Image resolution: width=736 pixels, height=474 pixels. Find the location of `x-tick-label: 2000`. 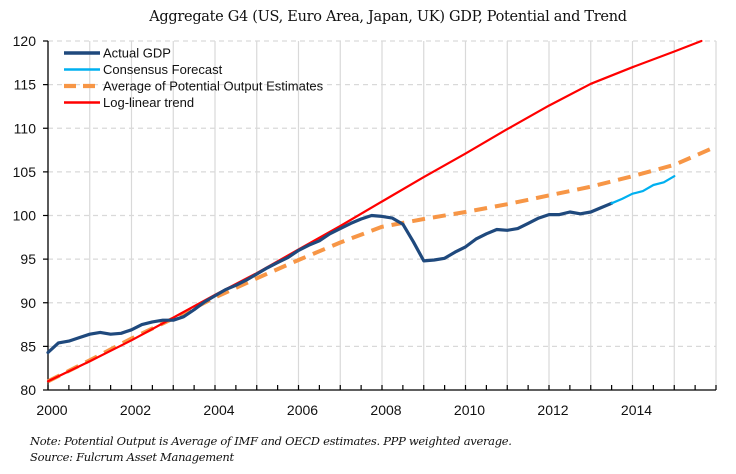

x-tick-label: 2000 is located at coordinates (51, 410).